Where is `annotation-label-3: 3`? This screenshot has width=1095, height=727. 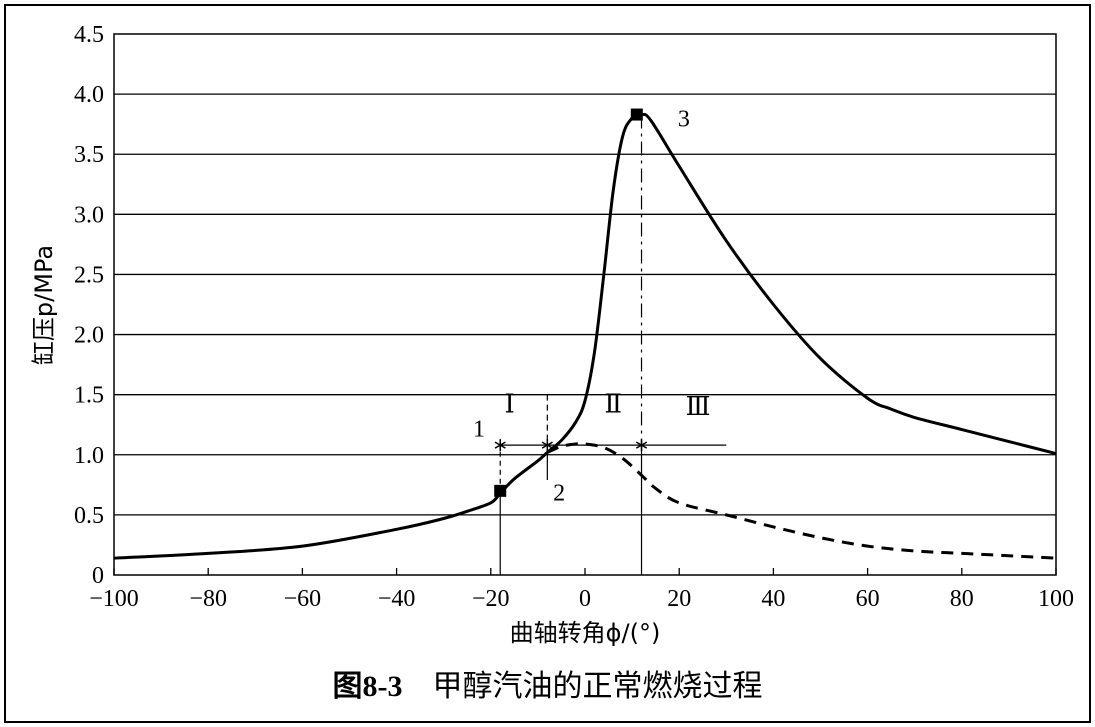 annotation-label-3: 3 is located at coordinates (684, 120).